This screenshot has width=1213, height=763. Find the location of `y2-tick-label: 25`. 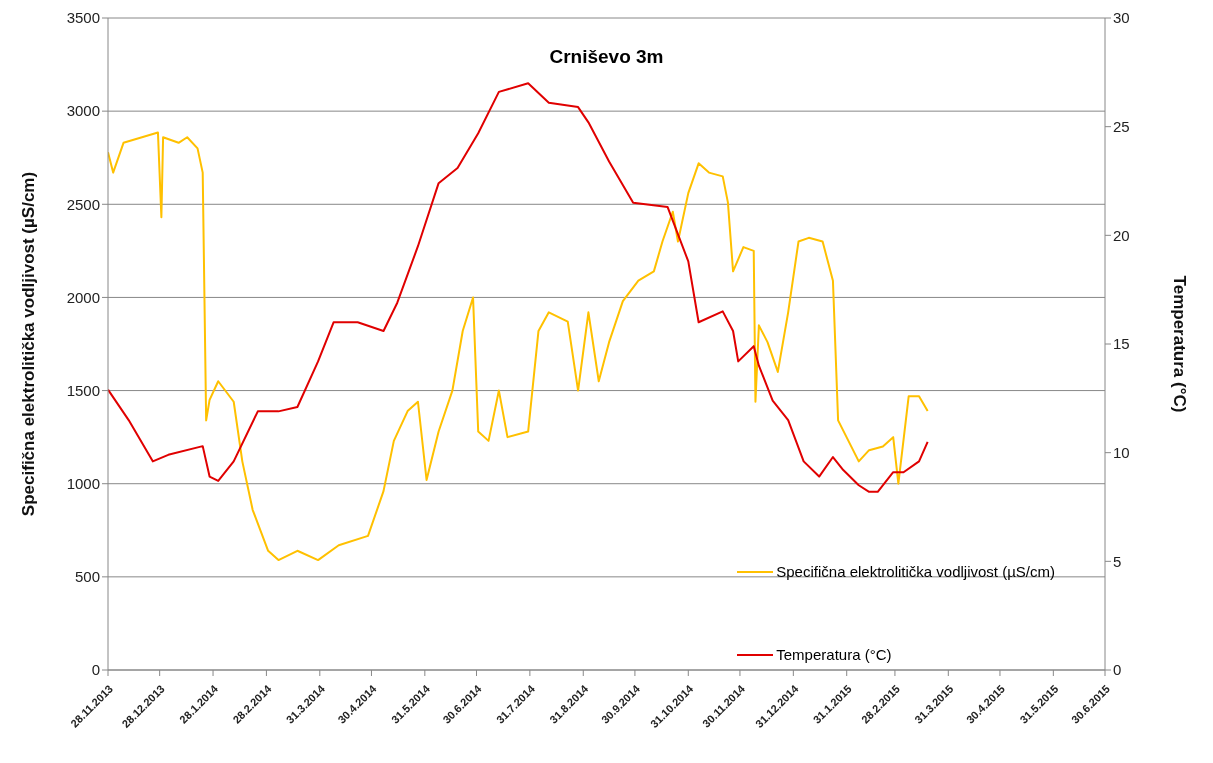

y2-tick-label: 25 is located at coordinates (1121, 126).